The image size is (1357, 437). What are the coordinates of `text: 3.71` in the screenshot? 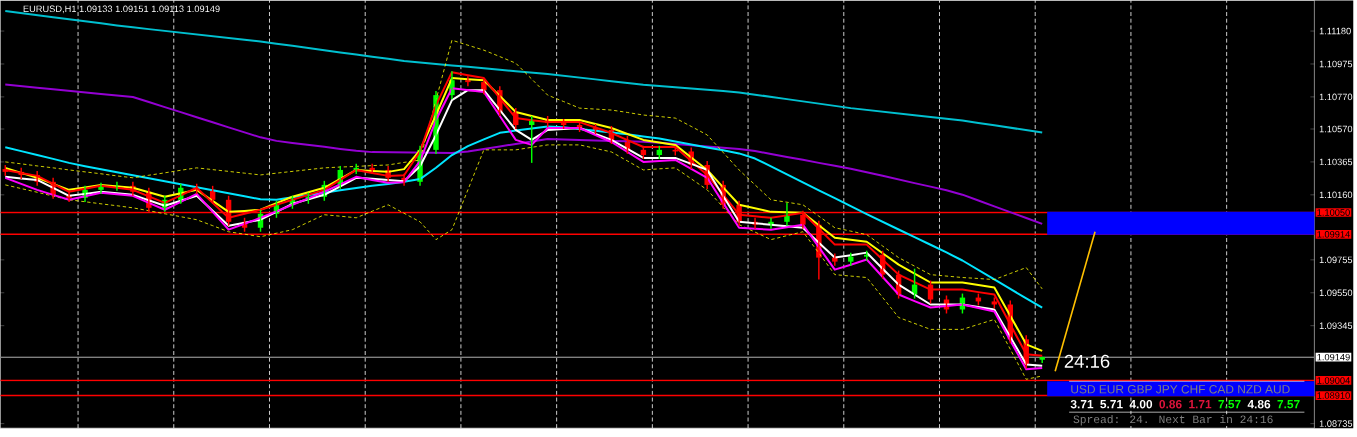 It's located at (1082, 404).